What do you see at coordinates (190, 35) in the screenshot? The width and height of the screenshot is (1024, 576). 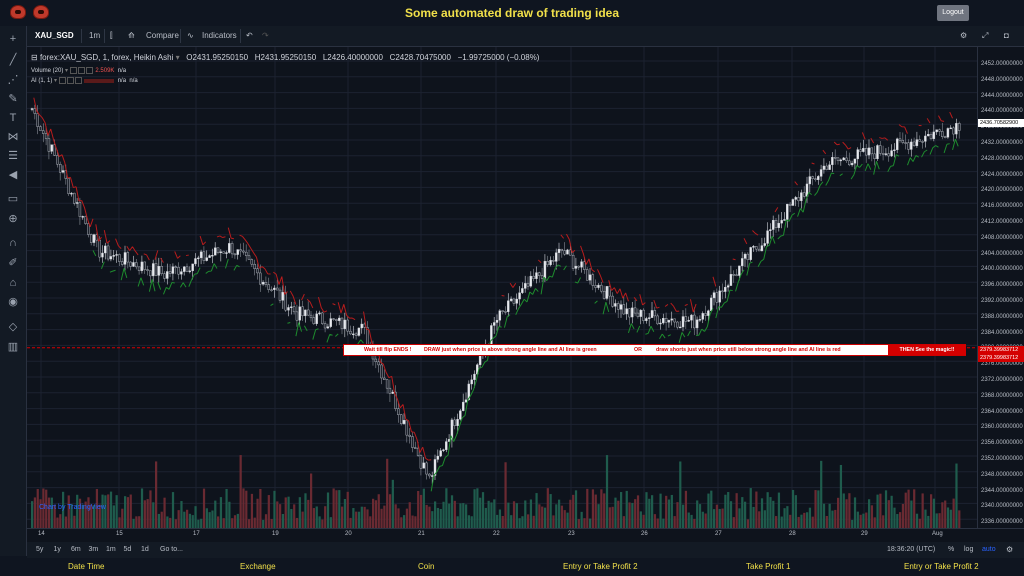 I see `indicators-icon: ∿` at bounding box center [190, 35].